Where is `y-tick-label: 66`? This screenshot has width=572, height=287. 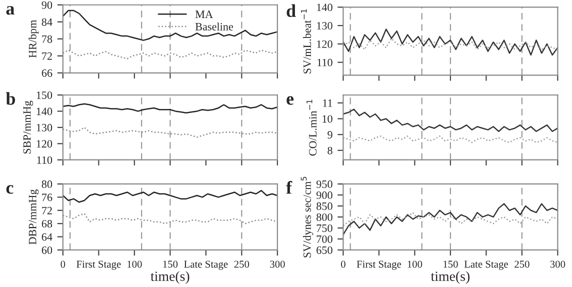
y-tick-label: 66 is located at coordinates (47, 73).